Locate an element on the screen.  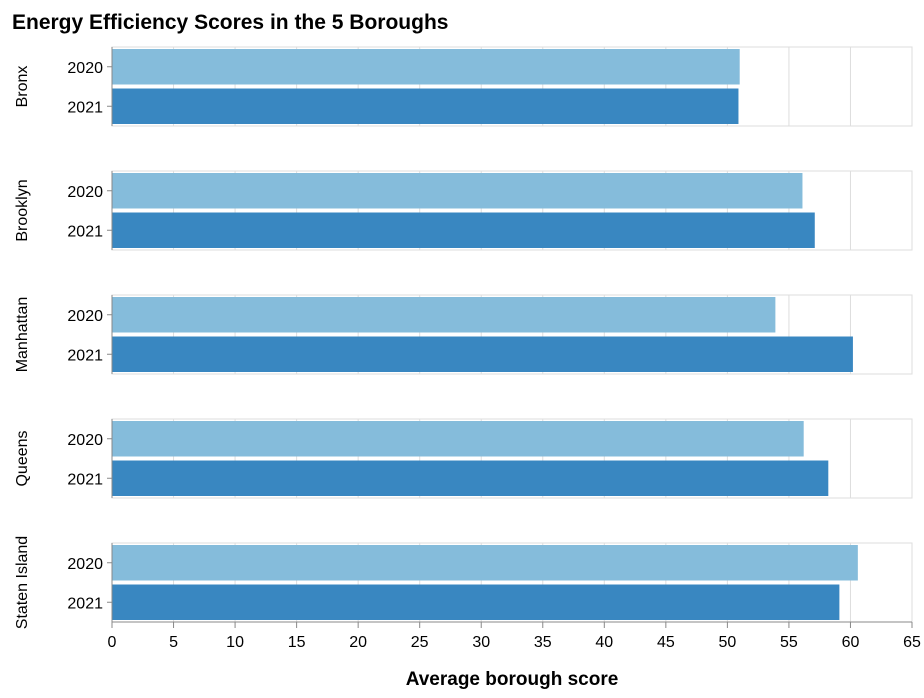
x-tick-label: 20 is located at coordinates (358, 642).